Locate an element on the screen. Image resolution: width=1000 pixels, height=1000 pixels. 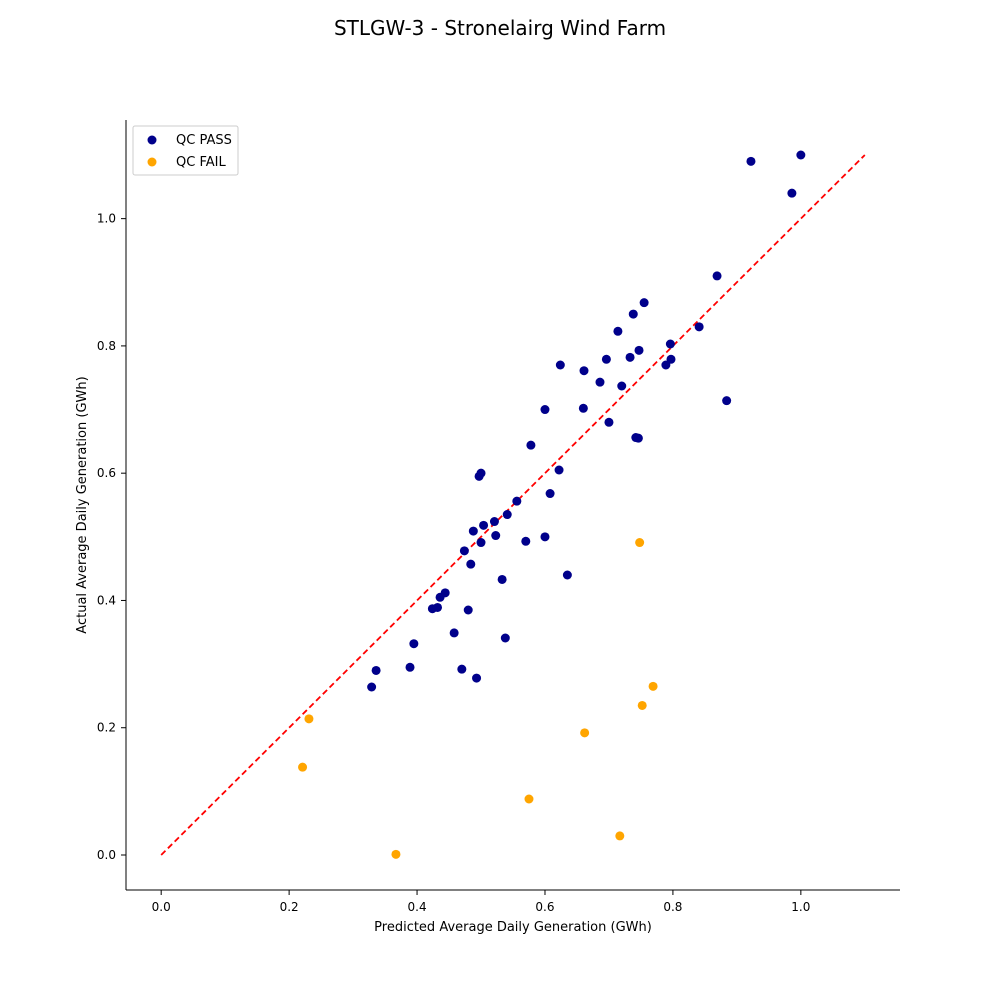
chart-title: STLGW-3 - Stronelairg Wind Farm is located at coordinates (500, 28).